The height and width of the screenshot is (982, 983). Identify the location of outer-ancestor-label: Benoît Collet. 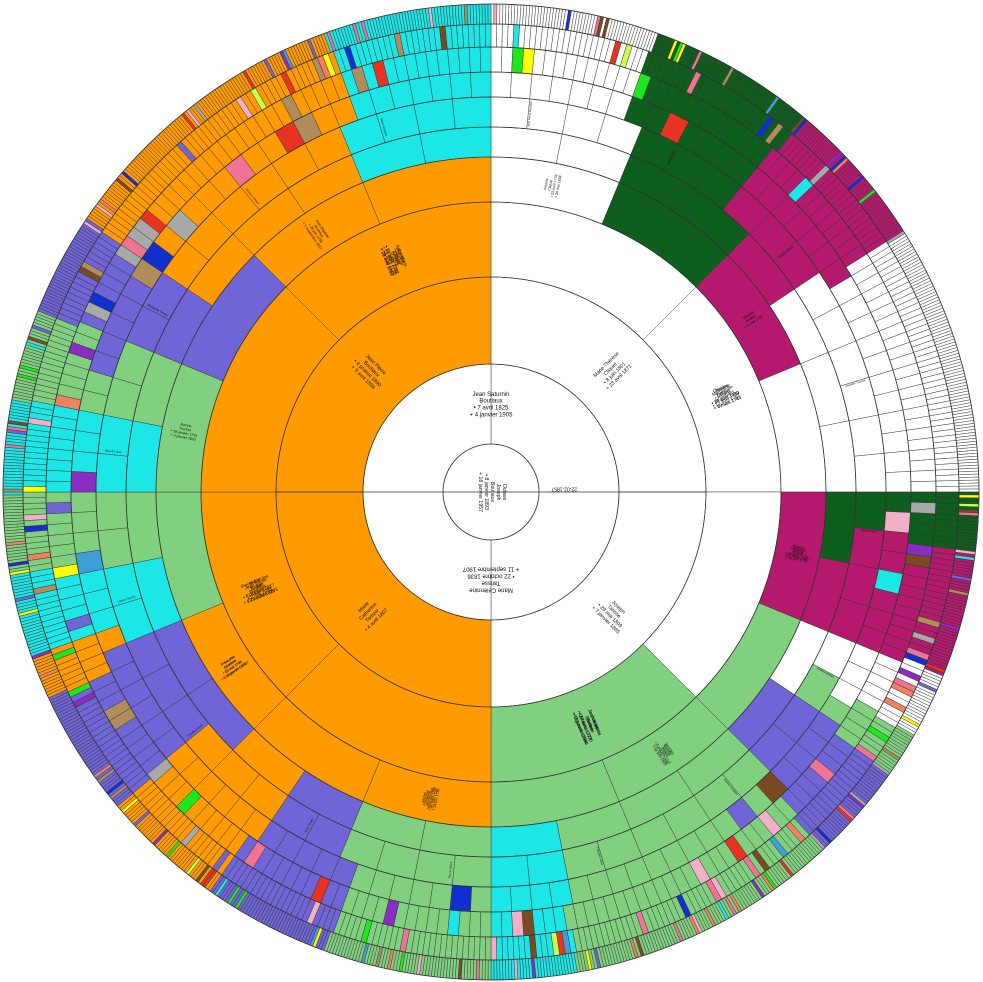
(113, 451).